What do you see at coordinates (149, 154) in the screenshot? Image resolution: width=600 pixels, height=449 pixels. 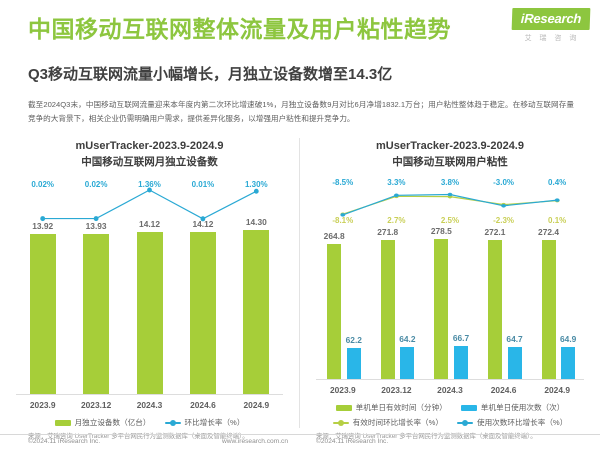 I see `chart-title-left: mUserTracker-2023.9-2024.9 中国移动互联网月独立设备数` at bounding box center [149, 154].